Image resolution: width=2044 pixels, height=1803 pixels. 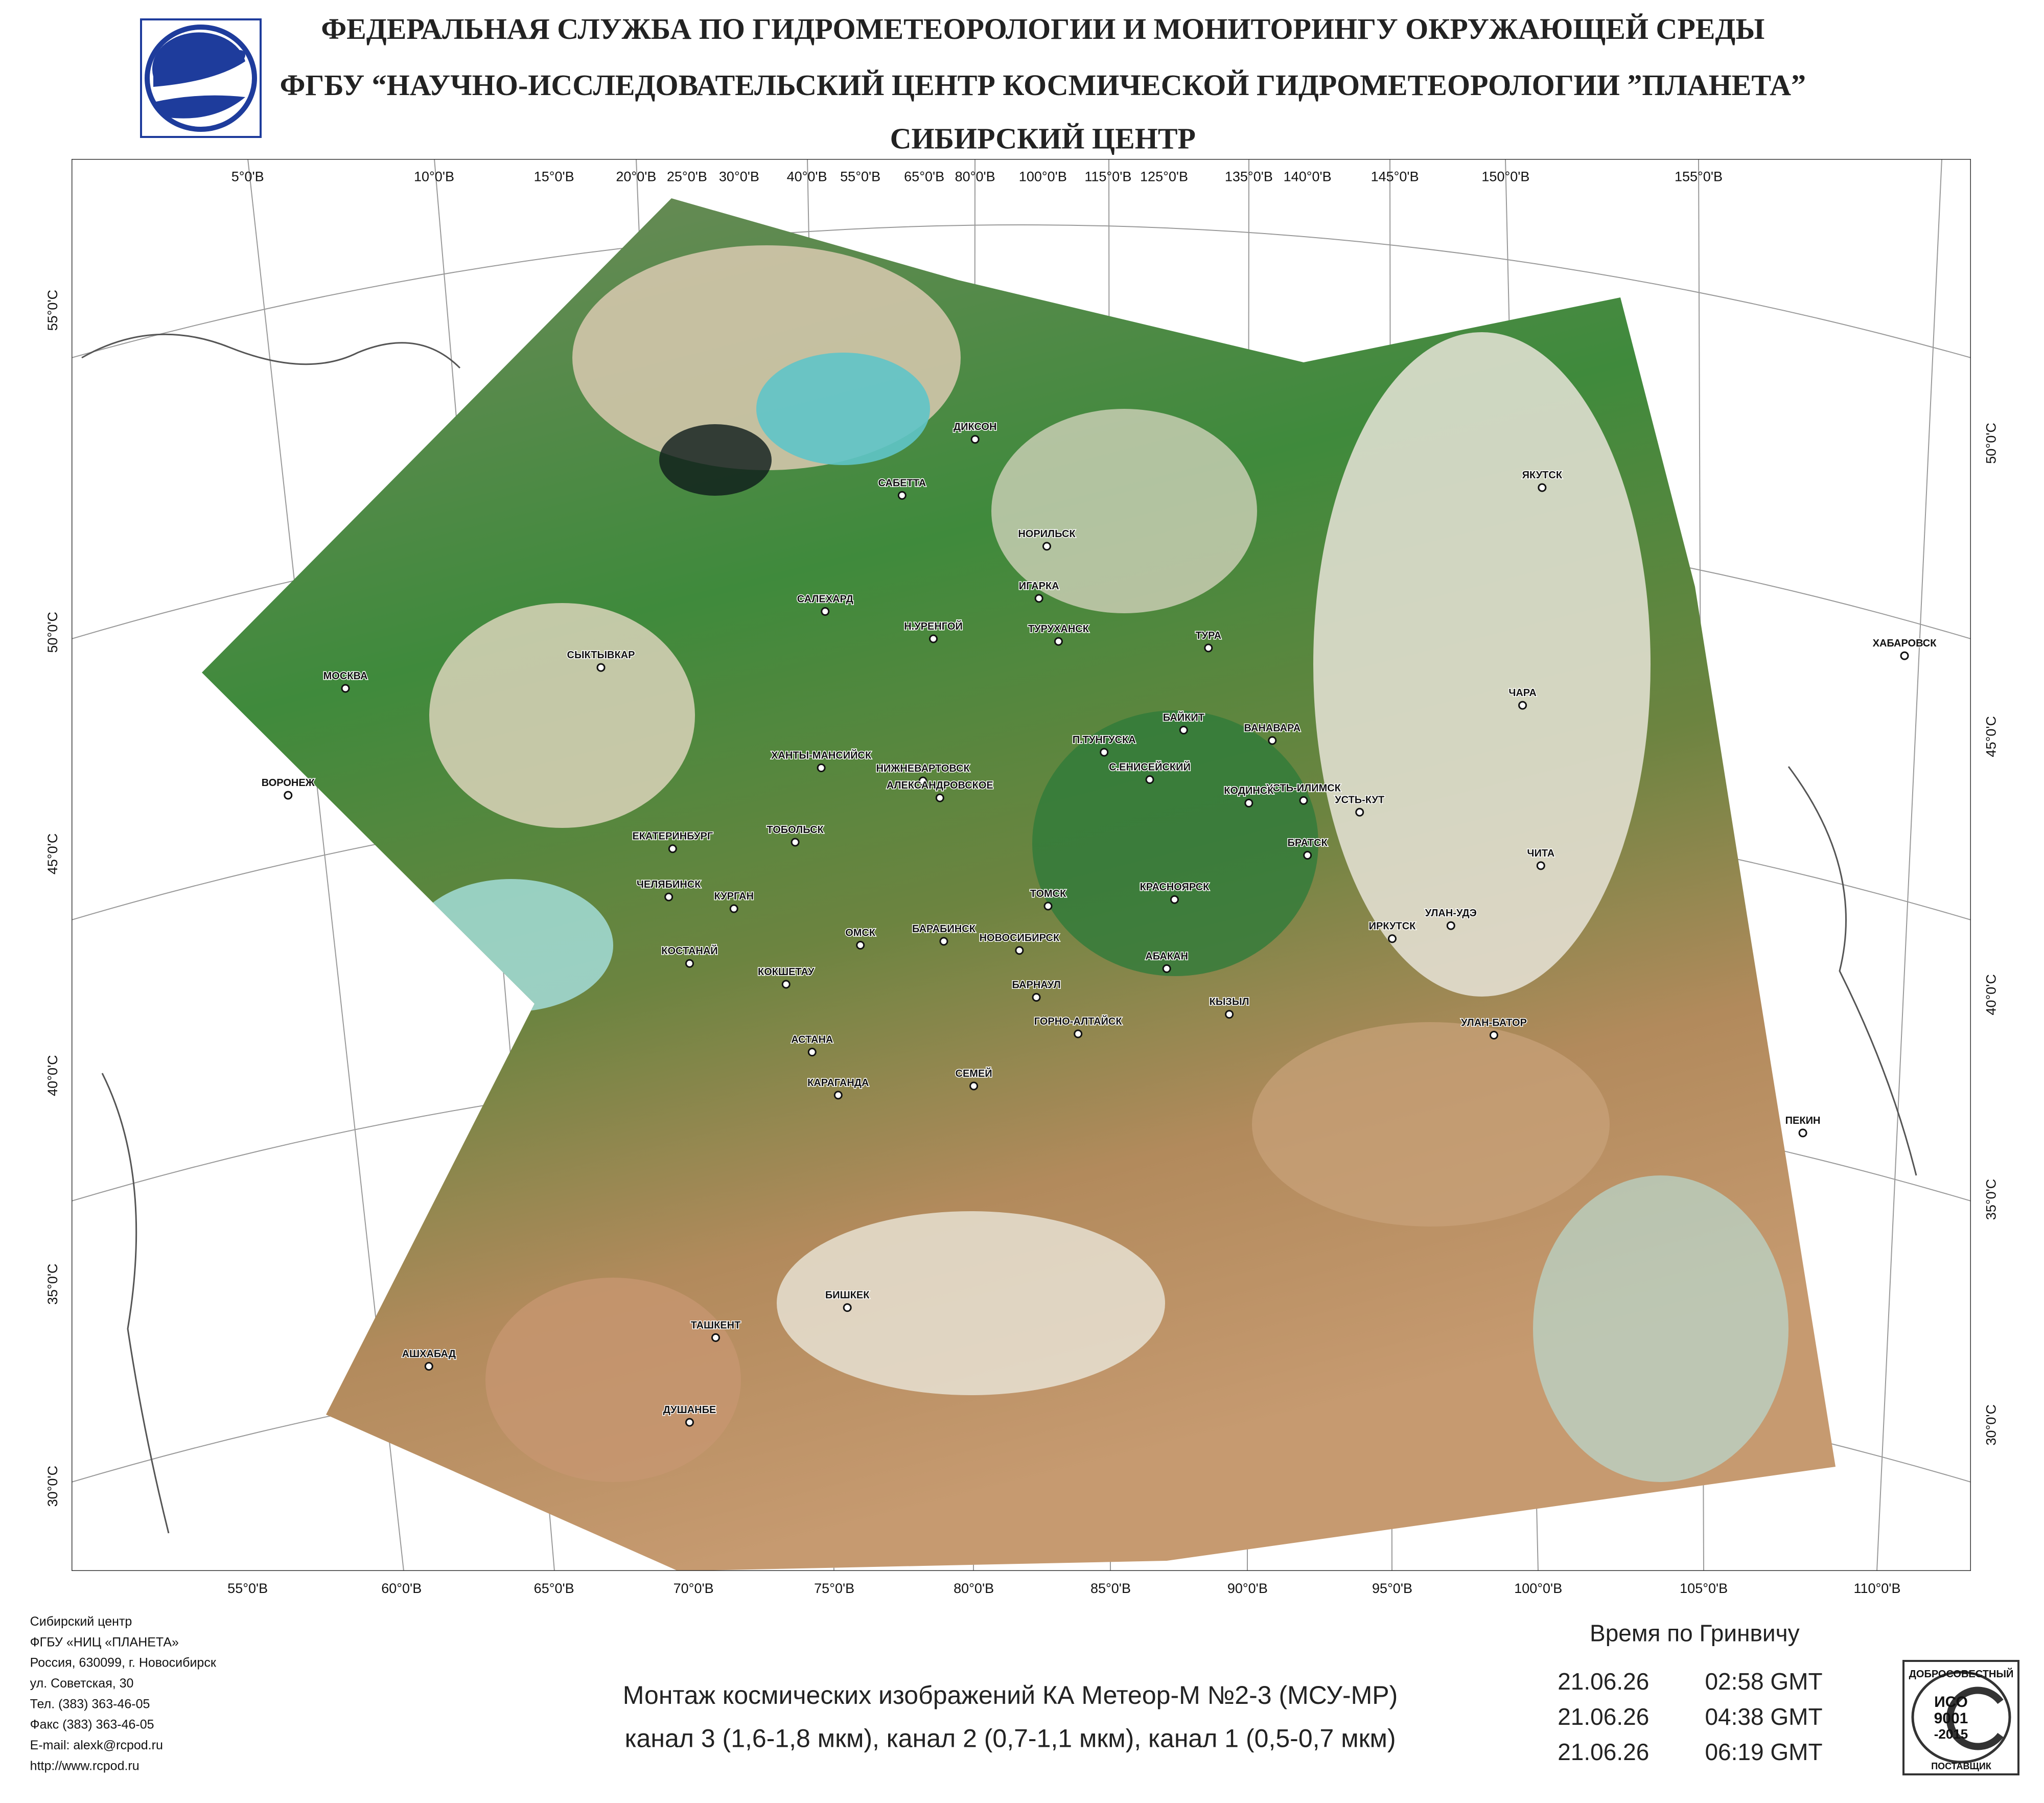 What do you see at coordinates (1043, 177) in the screenshot?
I see `top-longitude-label: 100°0'В` at bounding box center [1043, 177].